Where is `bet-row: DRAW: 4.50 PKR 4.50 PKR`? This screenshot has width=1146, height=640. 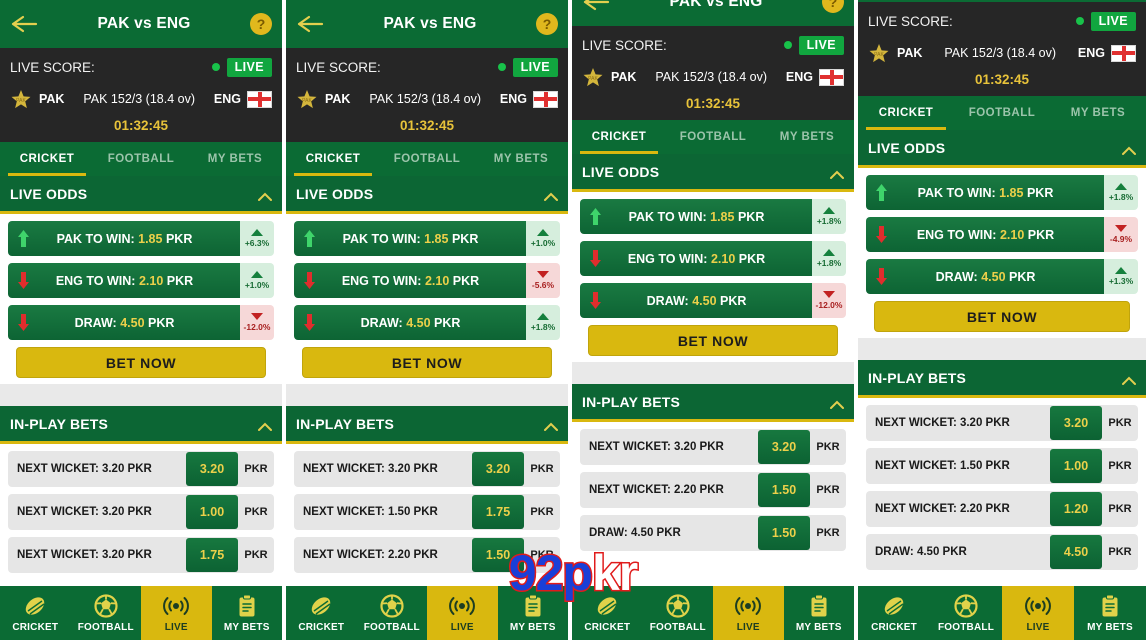 bet-row: DRAW: 4.50 PKR 4.50 PKR is located at coordinates (1002, 552).